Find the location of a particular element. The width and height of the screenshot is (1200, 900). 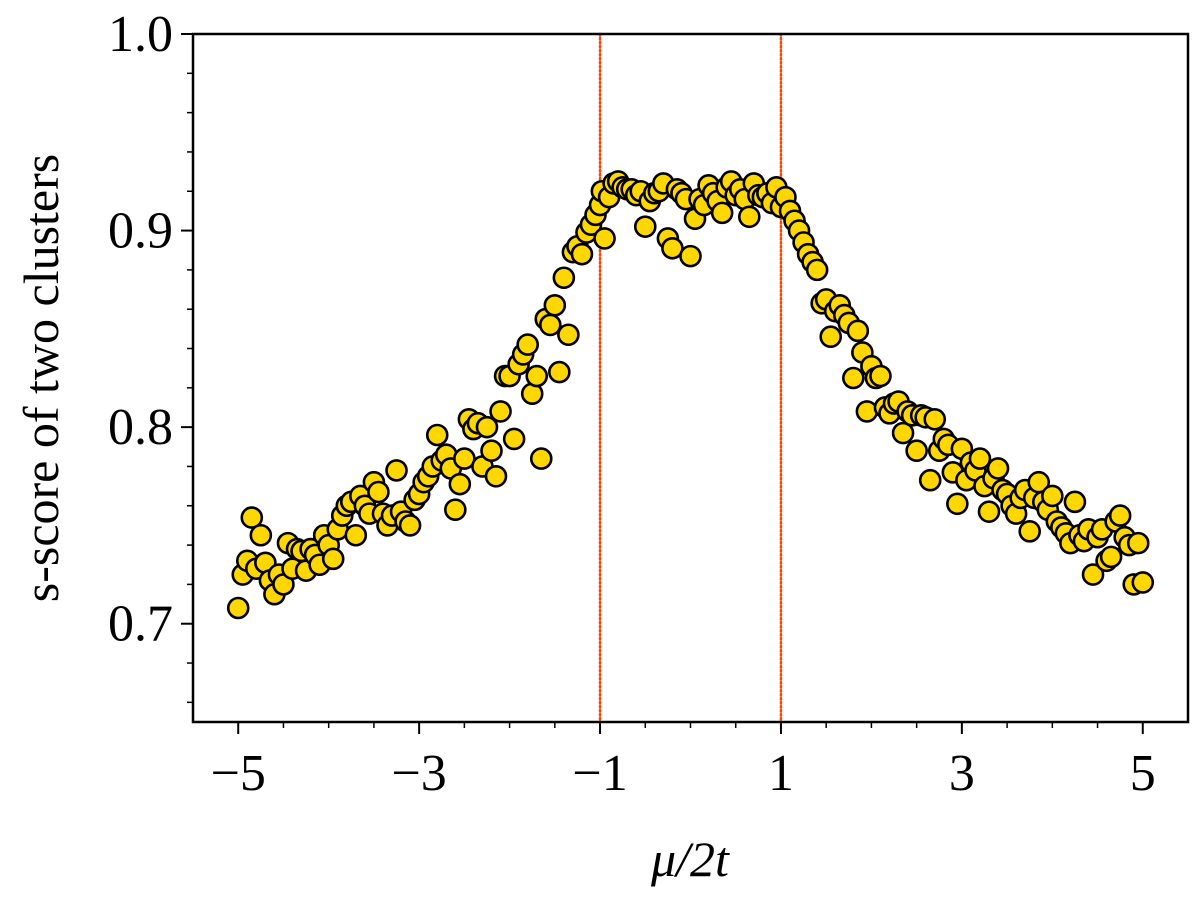

x-tick-label: −1 is located at coordinates (599, 773).